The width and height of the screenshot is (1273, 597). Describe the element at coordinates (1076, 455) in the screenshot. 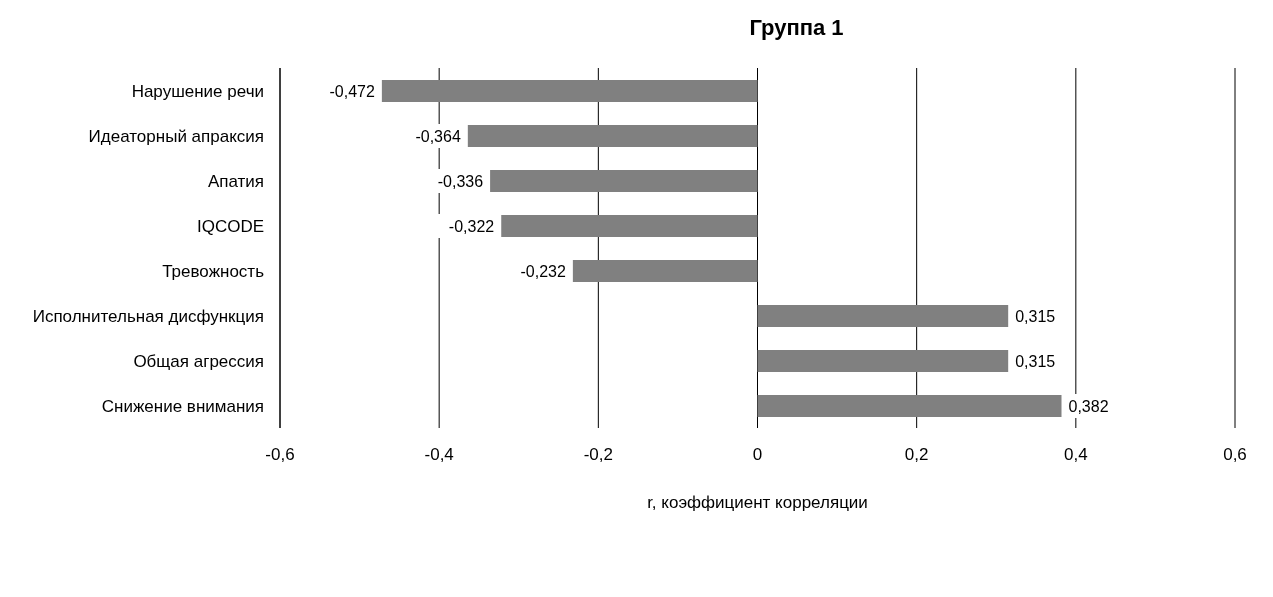

I see `x-tick-label: 0,4` at that location.